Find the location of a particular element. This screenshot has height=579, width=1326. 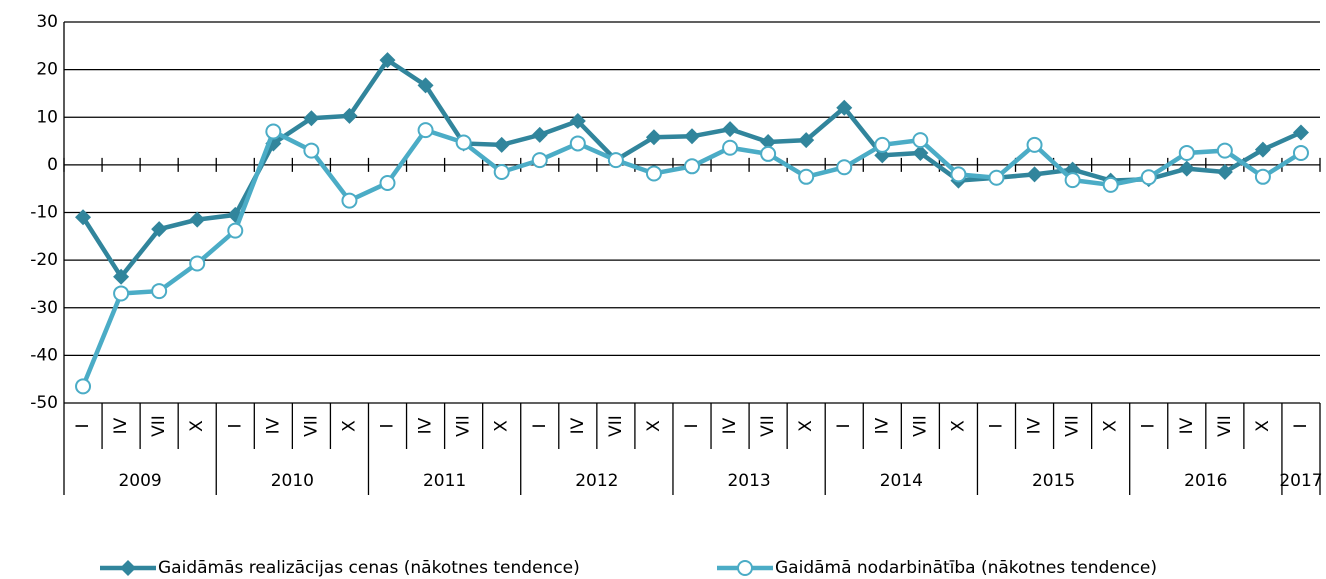

group-label: 2015 is located at coordinates (1053, 481).